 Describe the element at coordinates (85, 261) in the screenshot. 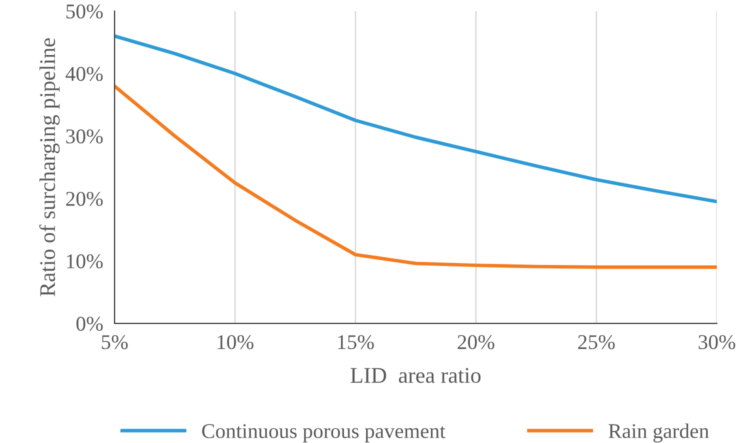

I see `y-tick-label: 10%` at that location.